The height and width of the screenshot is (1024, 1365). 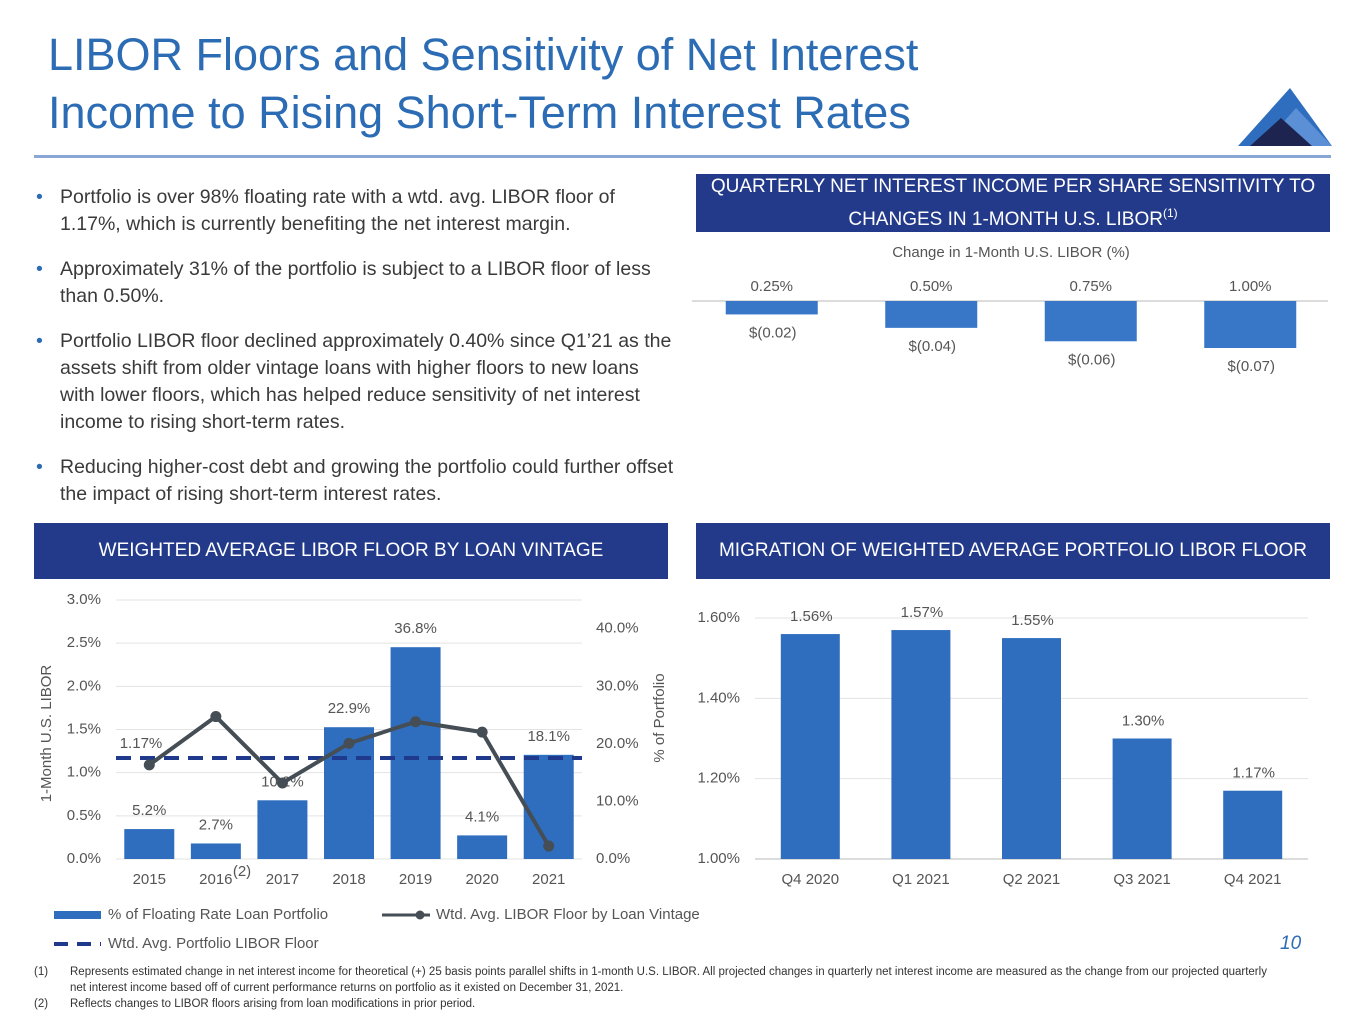 I want to click on value-label: $(0.04), so click(x=932, y=346).